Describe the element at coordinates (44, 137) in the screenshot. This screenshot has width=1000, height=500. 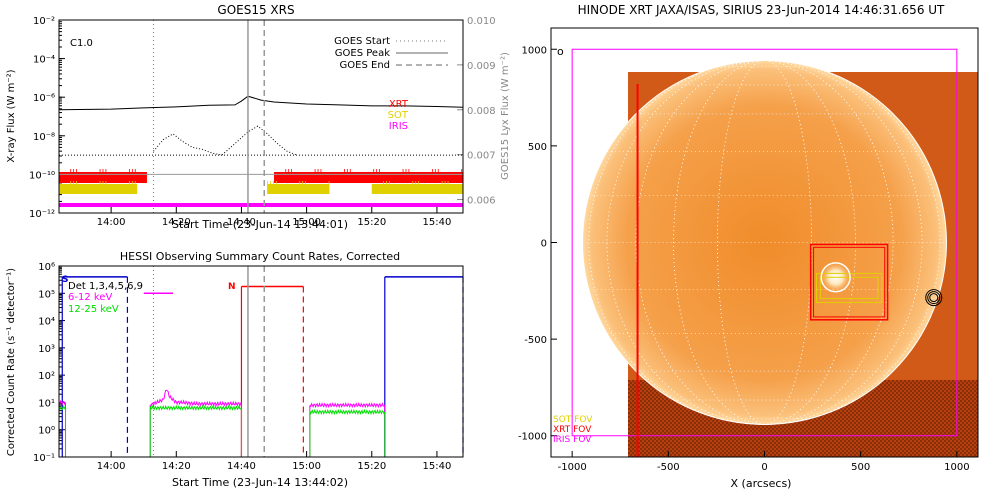
I see `goes-ytick-label: 10⁻⁸` at that location.